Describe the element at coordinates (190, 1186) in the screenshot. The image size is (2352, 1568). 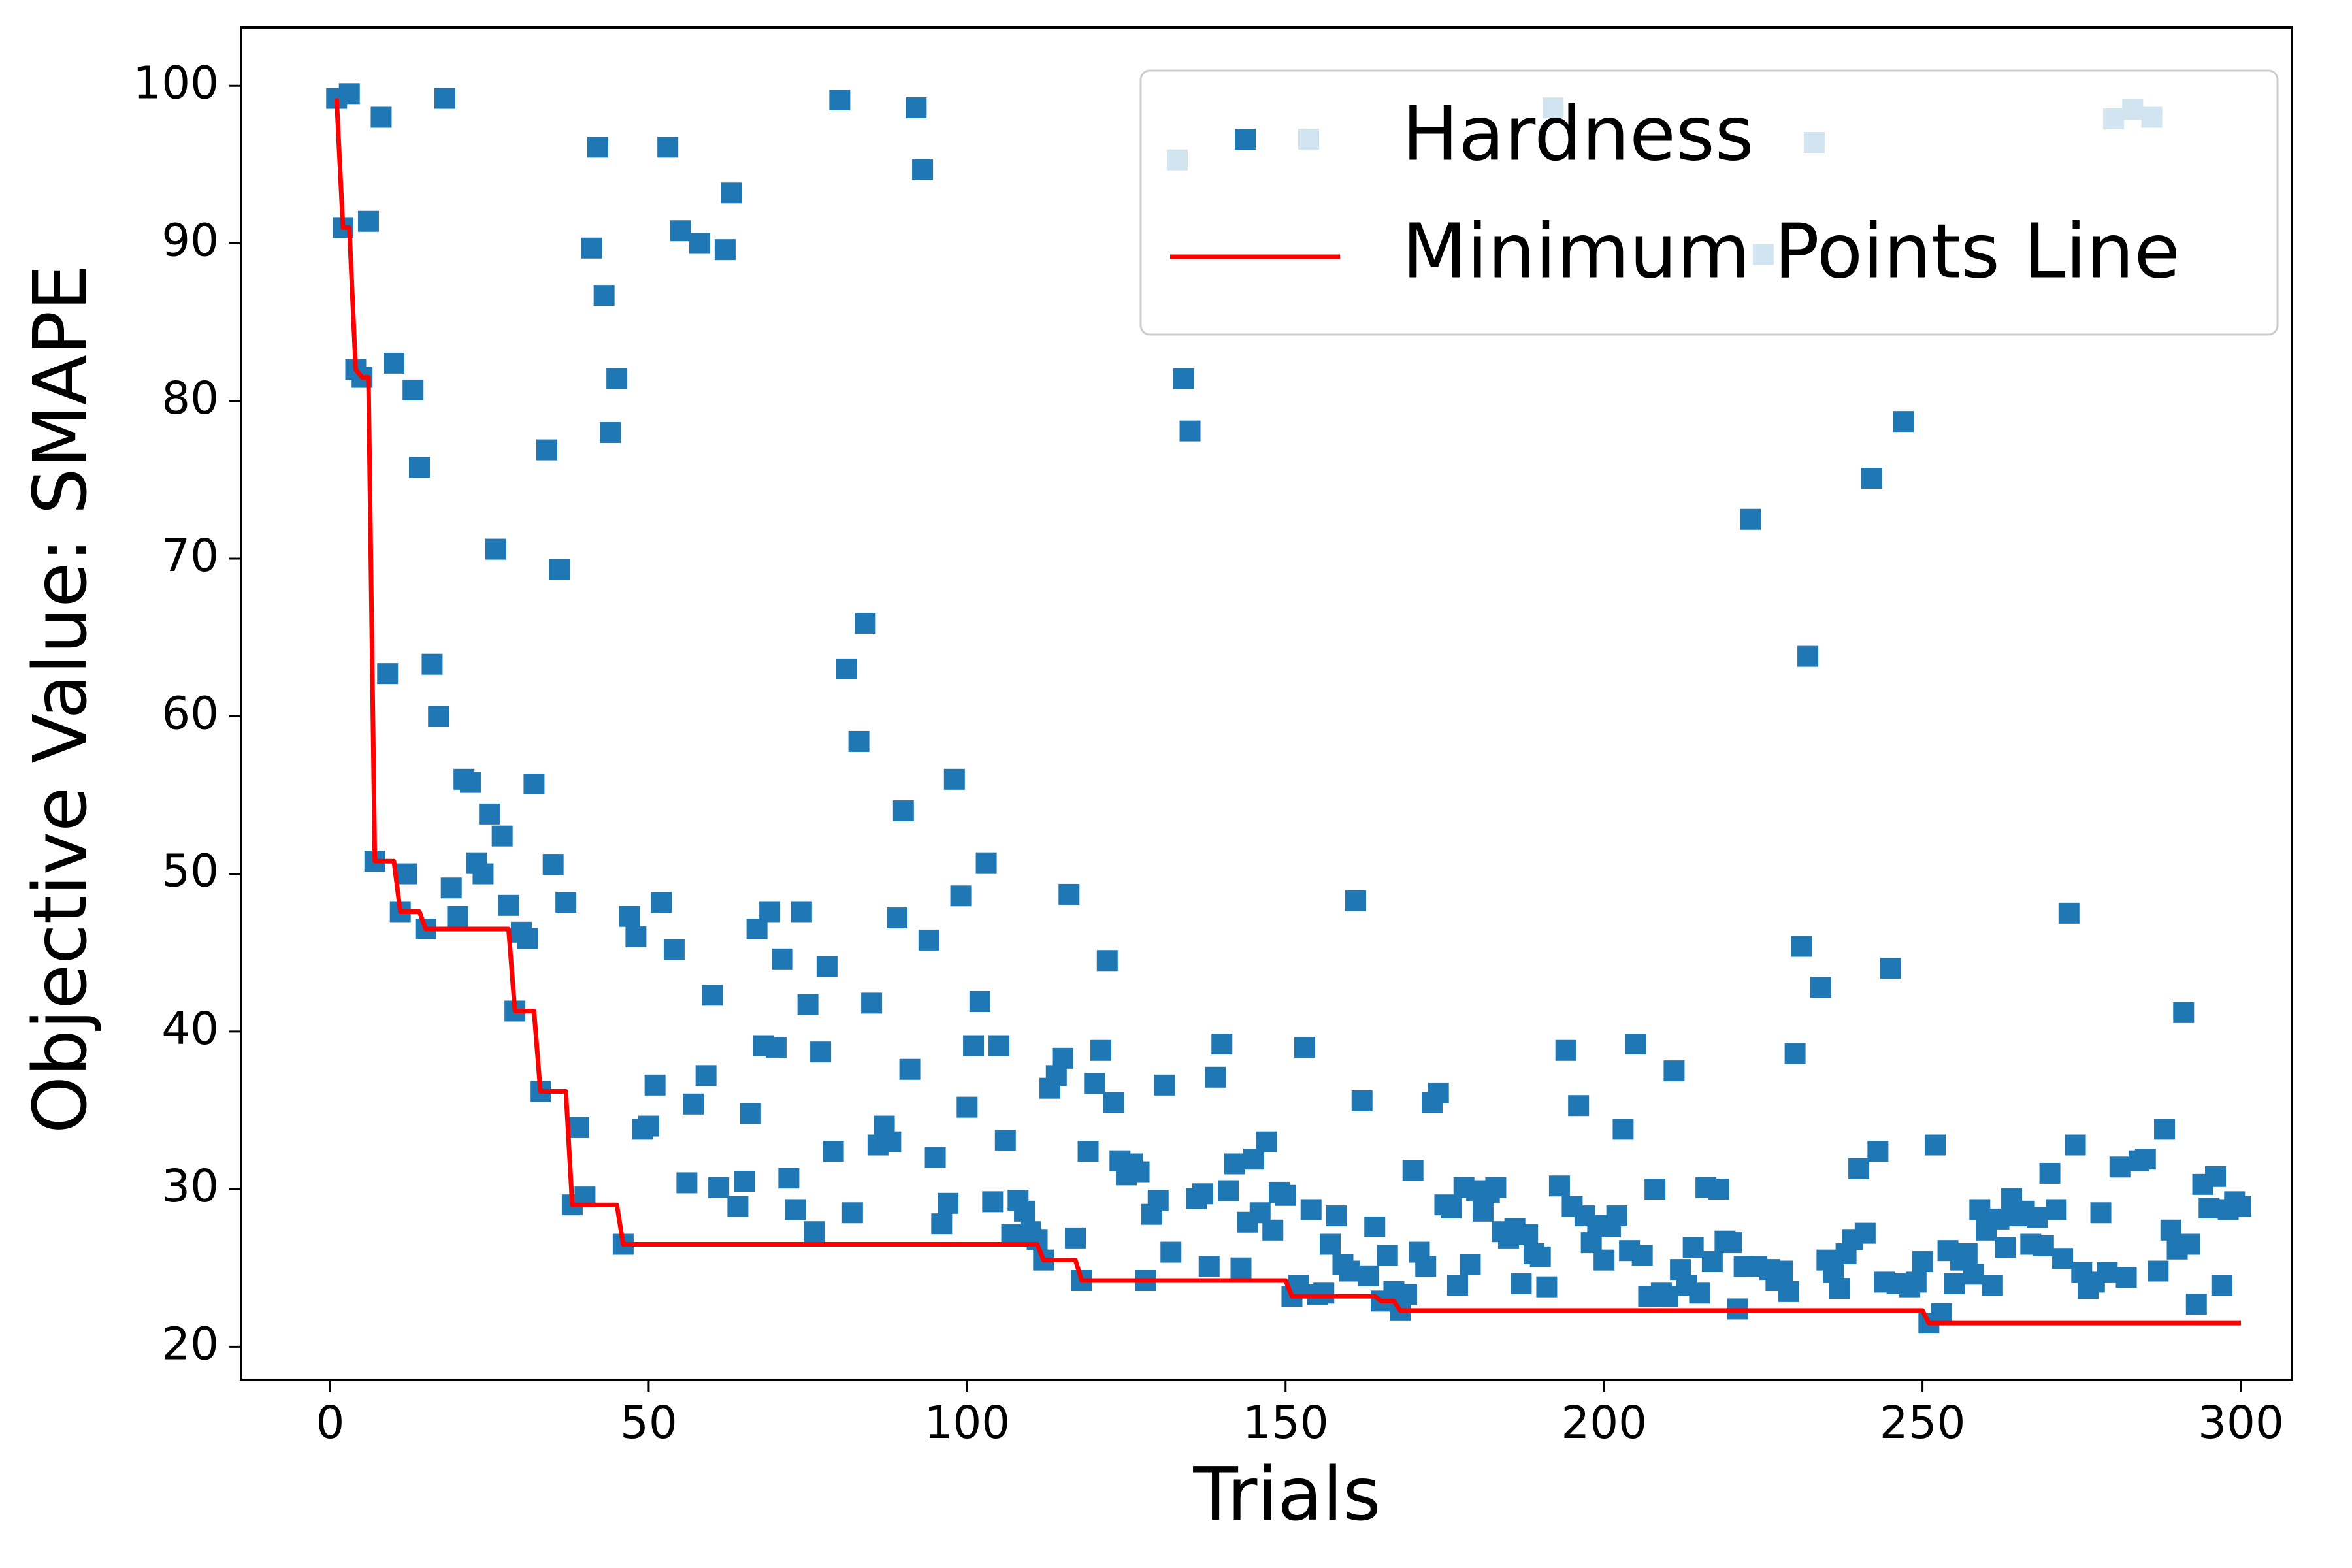
I see `y-tick-label: 30` at that location.